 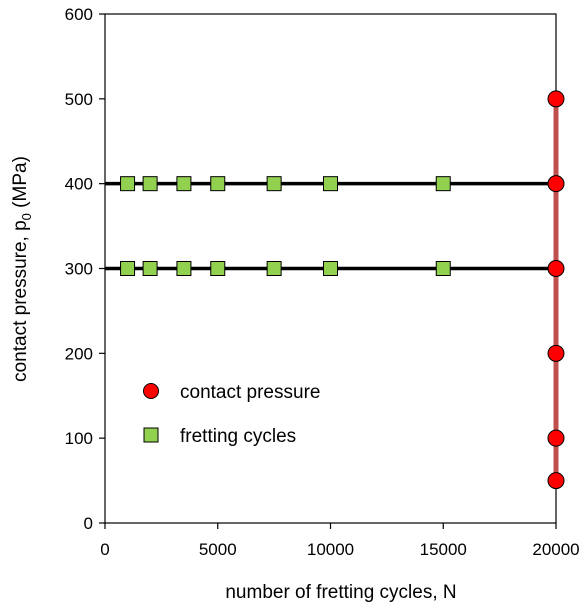 What do you see at coordinates (79, 184) in the screenshot?
I see `y-tick-label: 400` at bounding box center [79, 184].